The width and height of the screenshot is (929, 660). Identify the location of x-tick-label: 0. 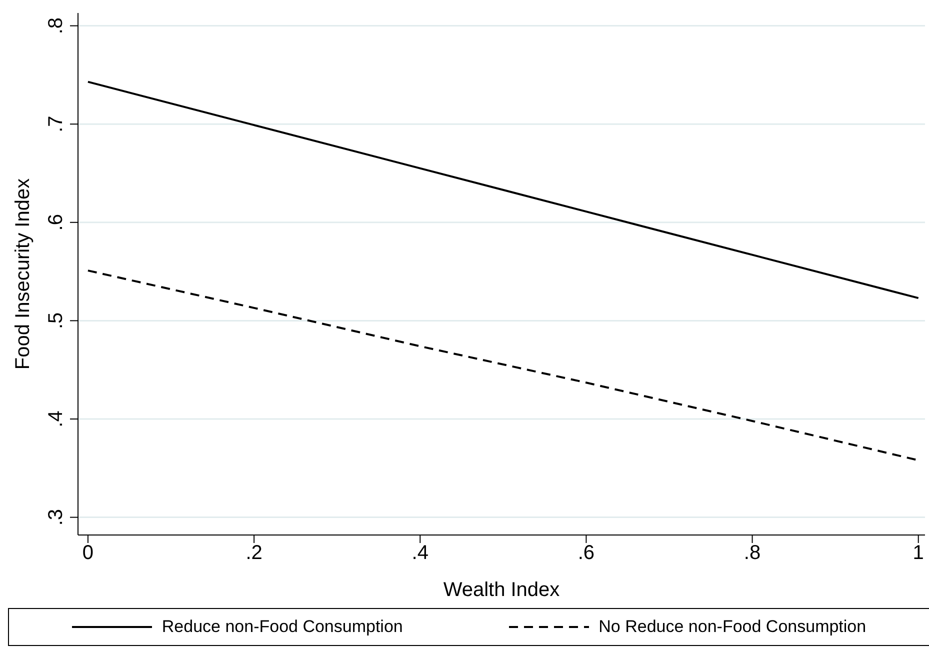
(88, 553).